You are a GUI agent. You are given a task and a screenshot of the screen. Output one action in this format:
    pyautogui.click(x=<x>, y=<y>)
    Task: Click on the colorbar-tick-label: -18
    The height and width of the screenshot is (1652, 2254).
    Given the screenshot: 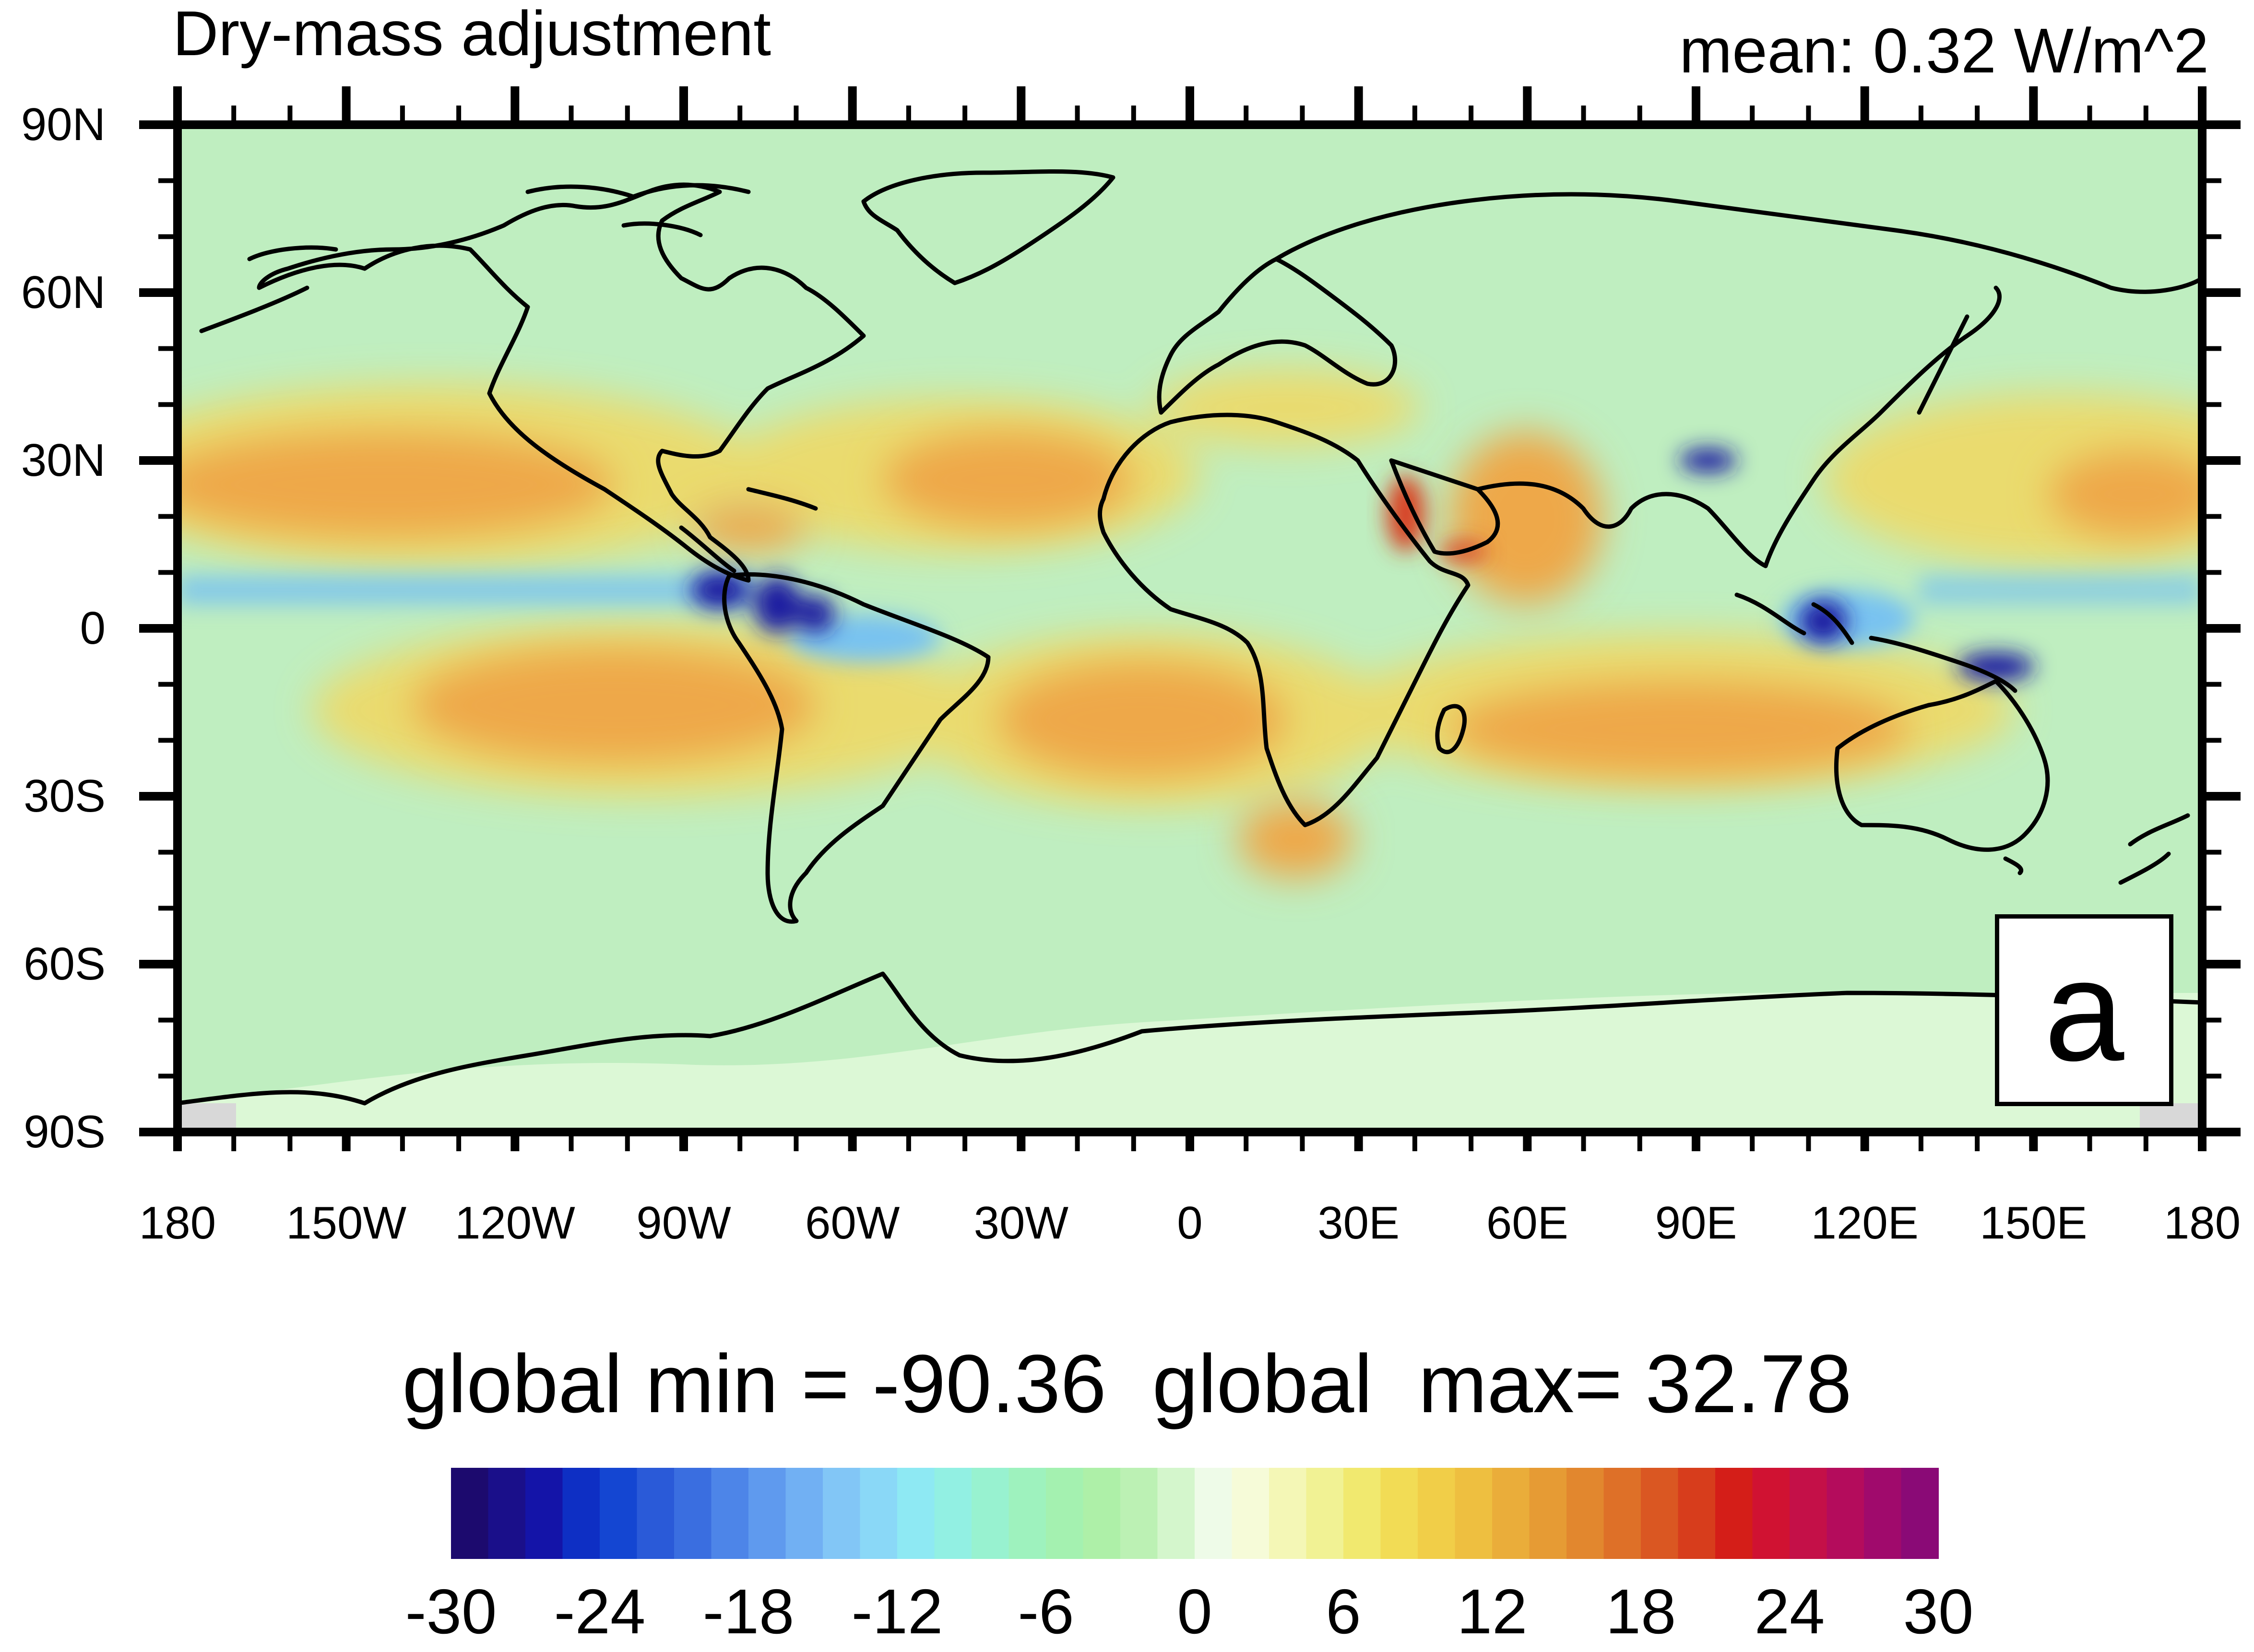 What is the action you would take?
    pyautogui.click(x=748, y=1612)
    